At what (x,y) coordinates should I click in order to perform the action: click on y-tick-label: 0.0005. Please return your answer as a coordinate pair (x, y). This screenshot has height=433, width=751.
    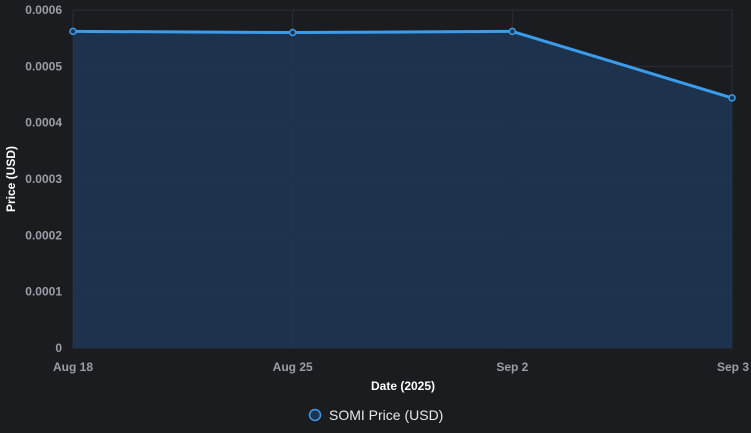
    Looking at the image, I should click on (43, 66).